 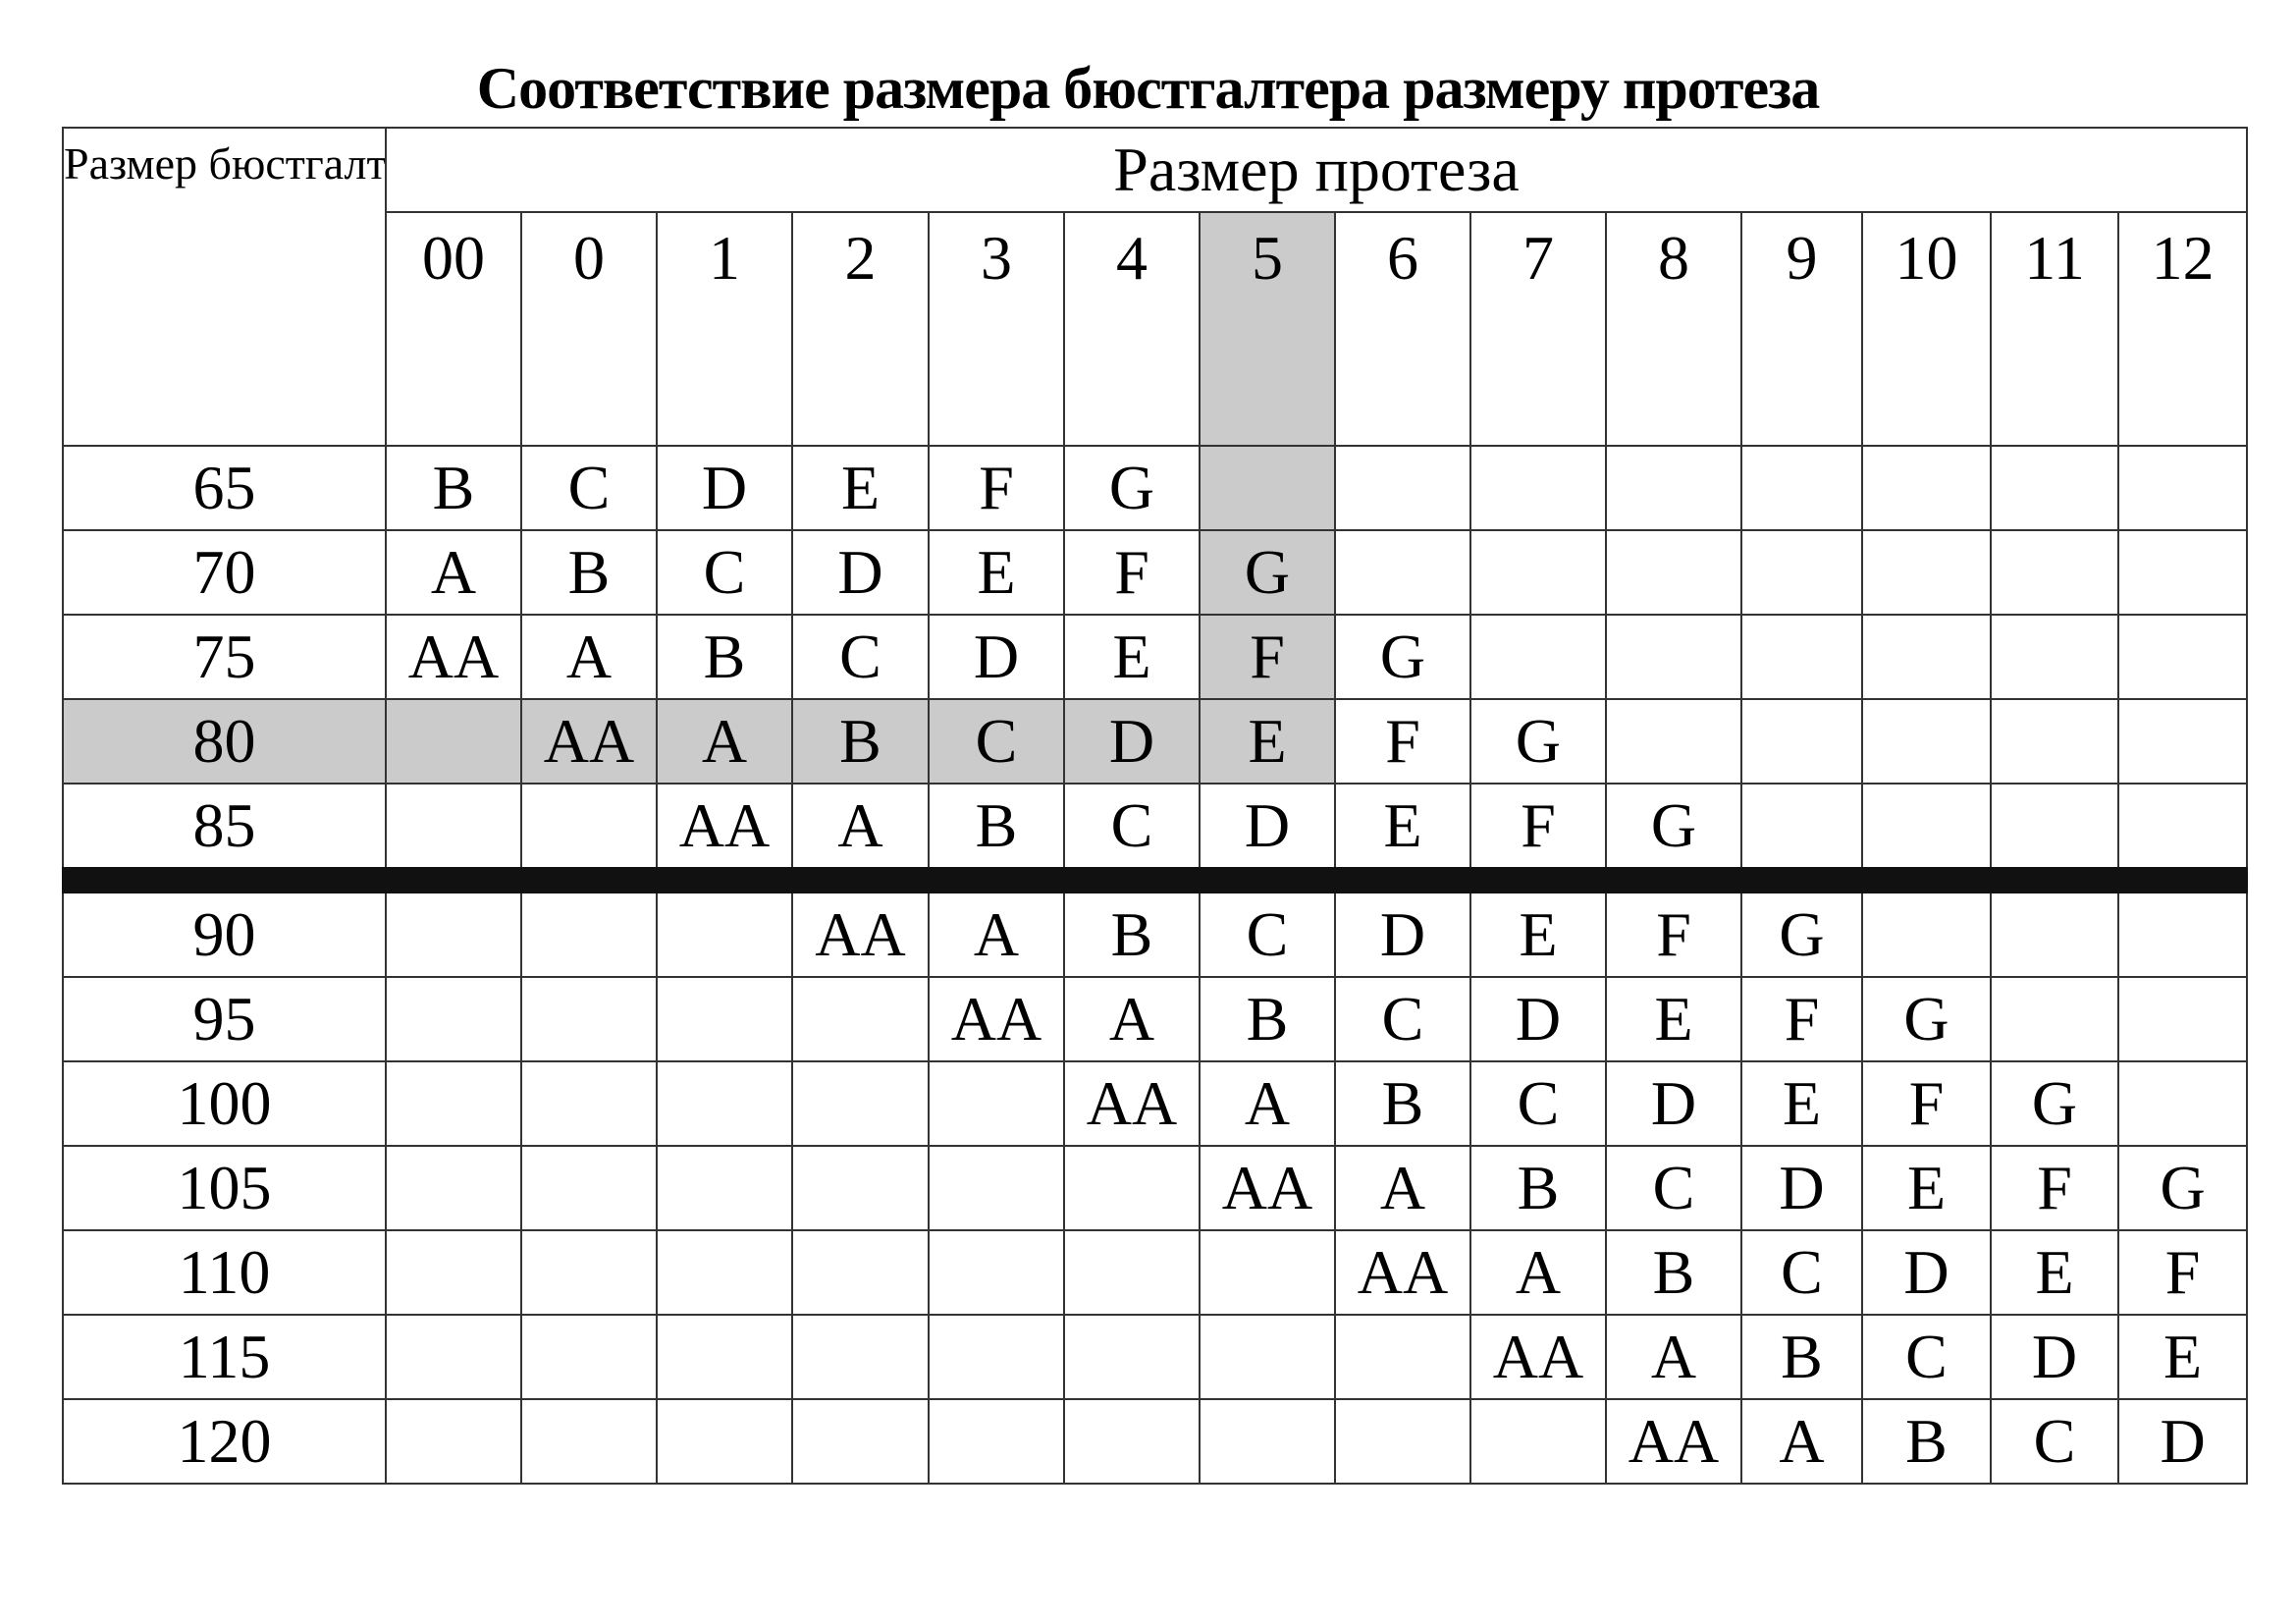 I want to click on column-header-7: 7, so click(x=1538, y=329).